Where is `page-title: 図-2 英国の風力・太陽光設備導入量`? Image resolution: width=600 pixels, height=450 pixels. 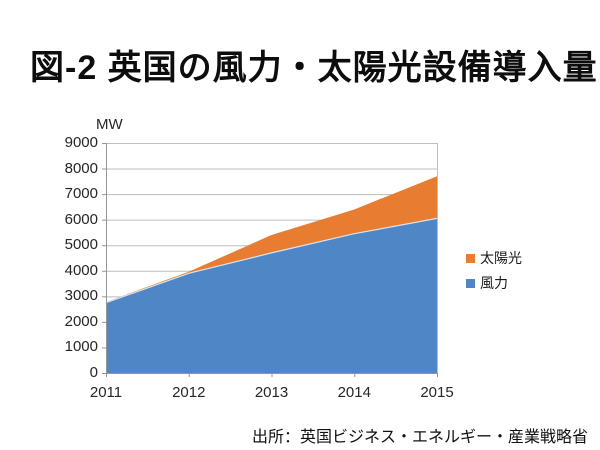
page-title: 図-2 英国の風力・太陽光設備導入量 is located at coordinates (314, 68).